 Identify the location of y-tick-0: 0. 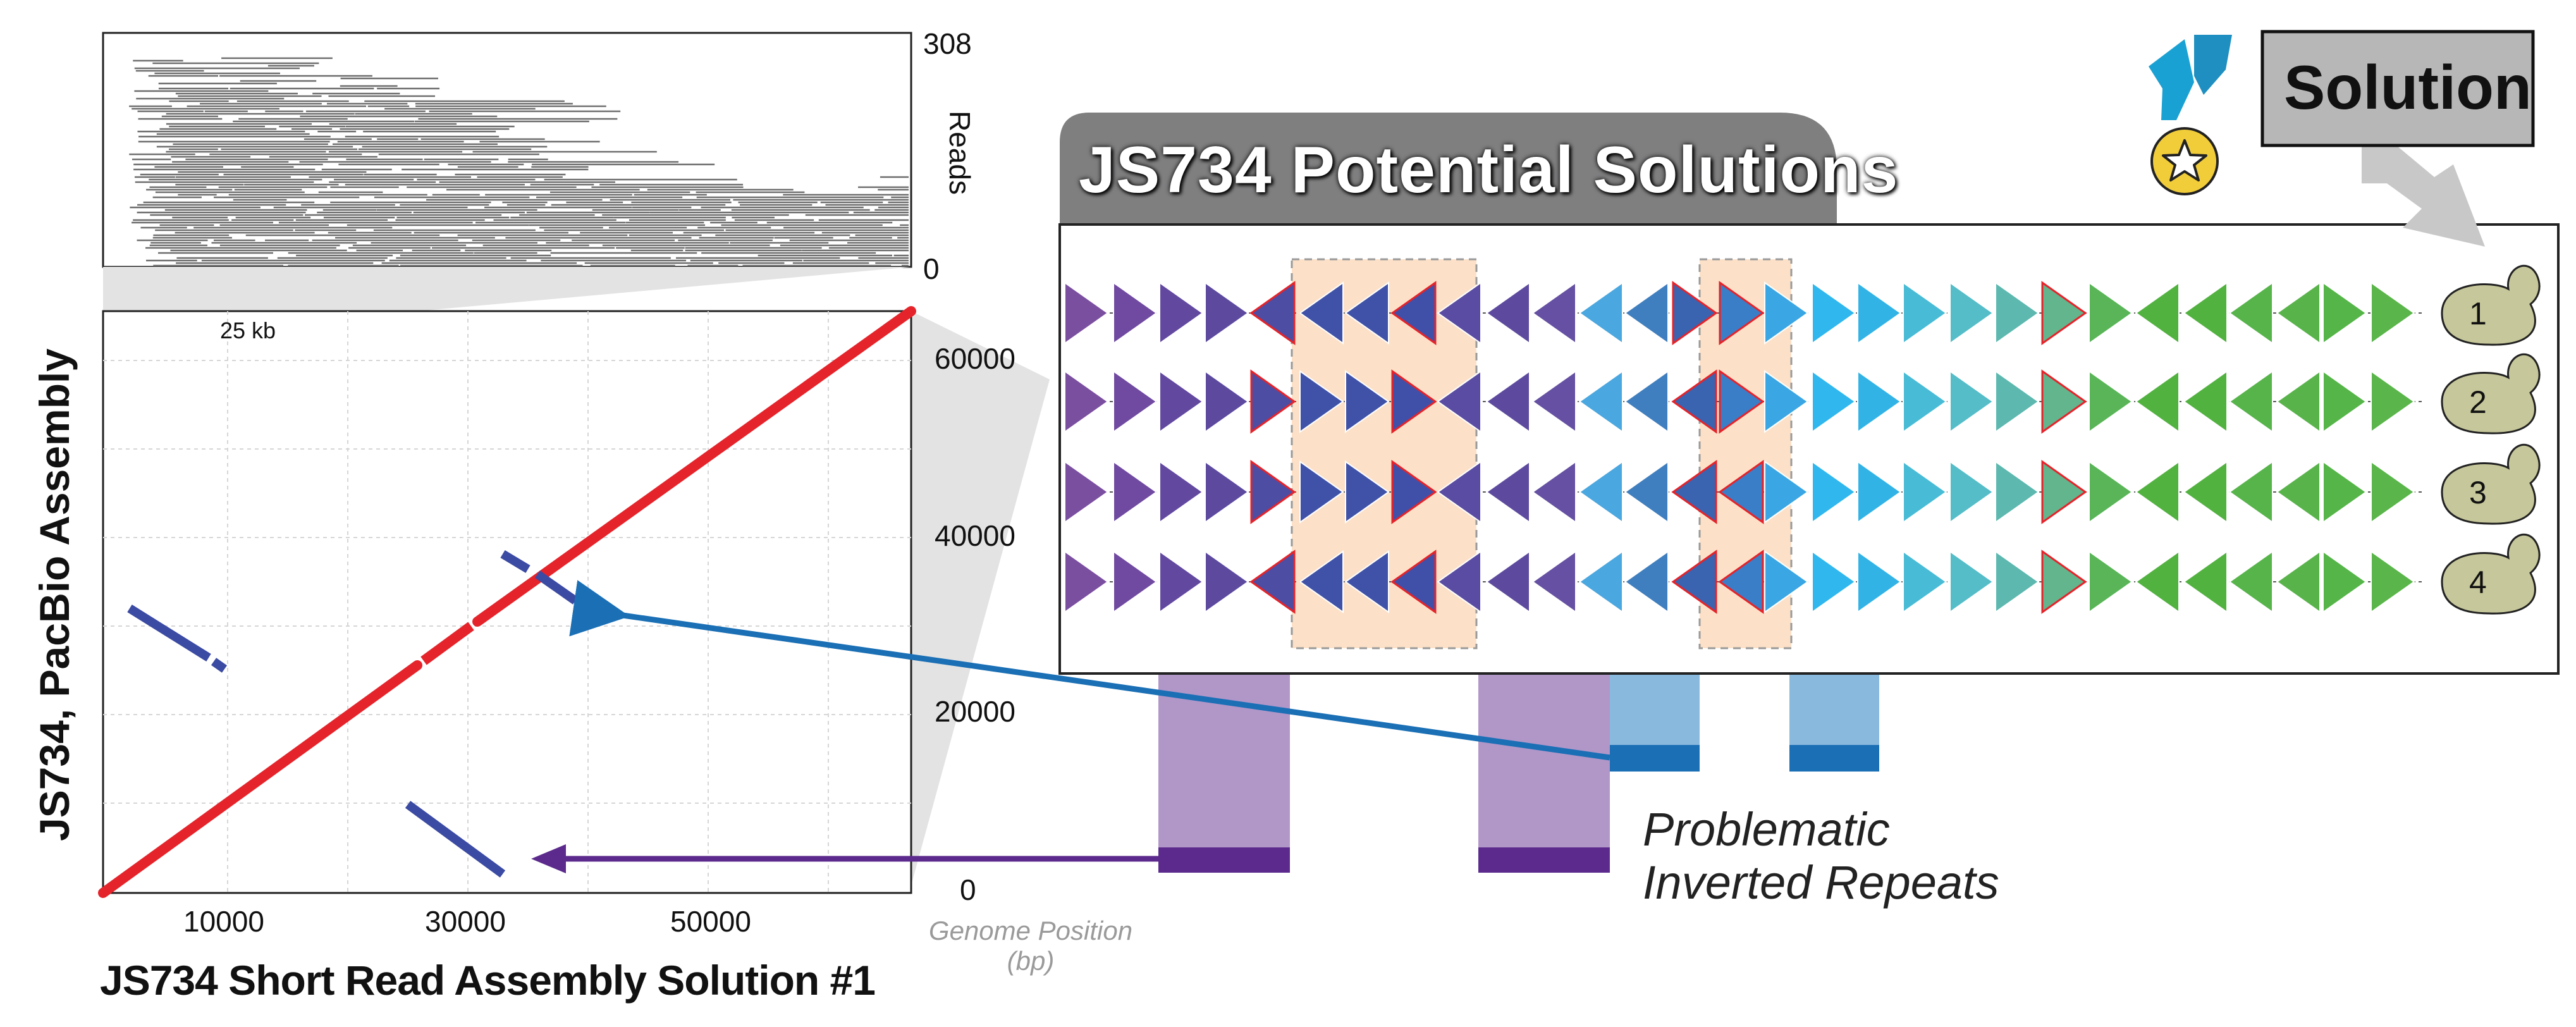
(968, 890).